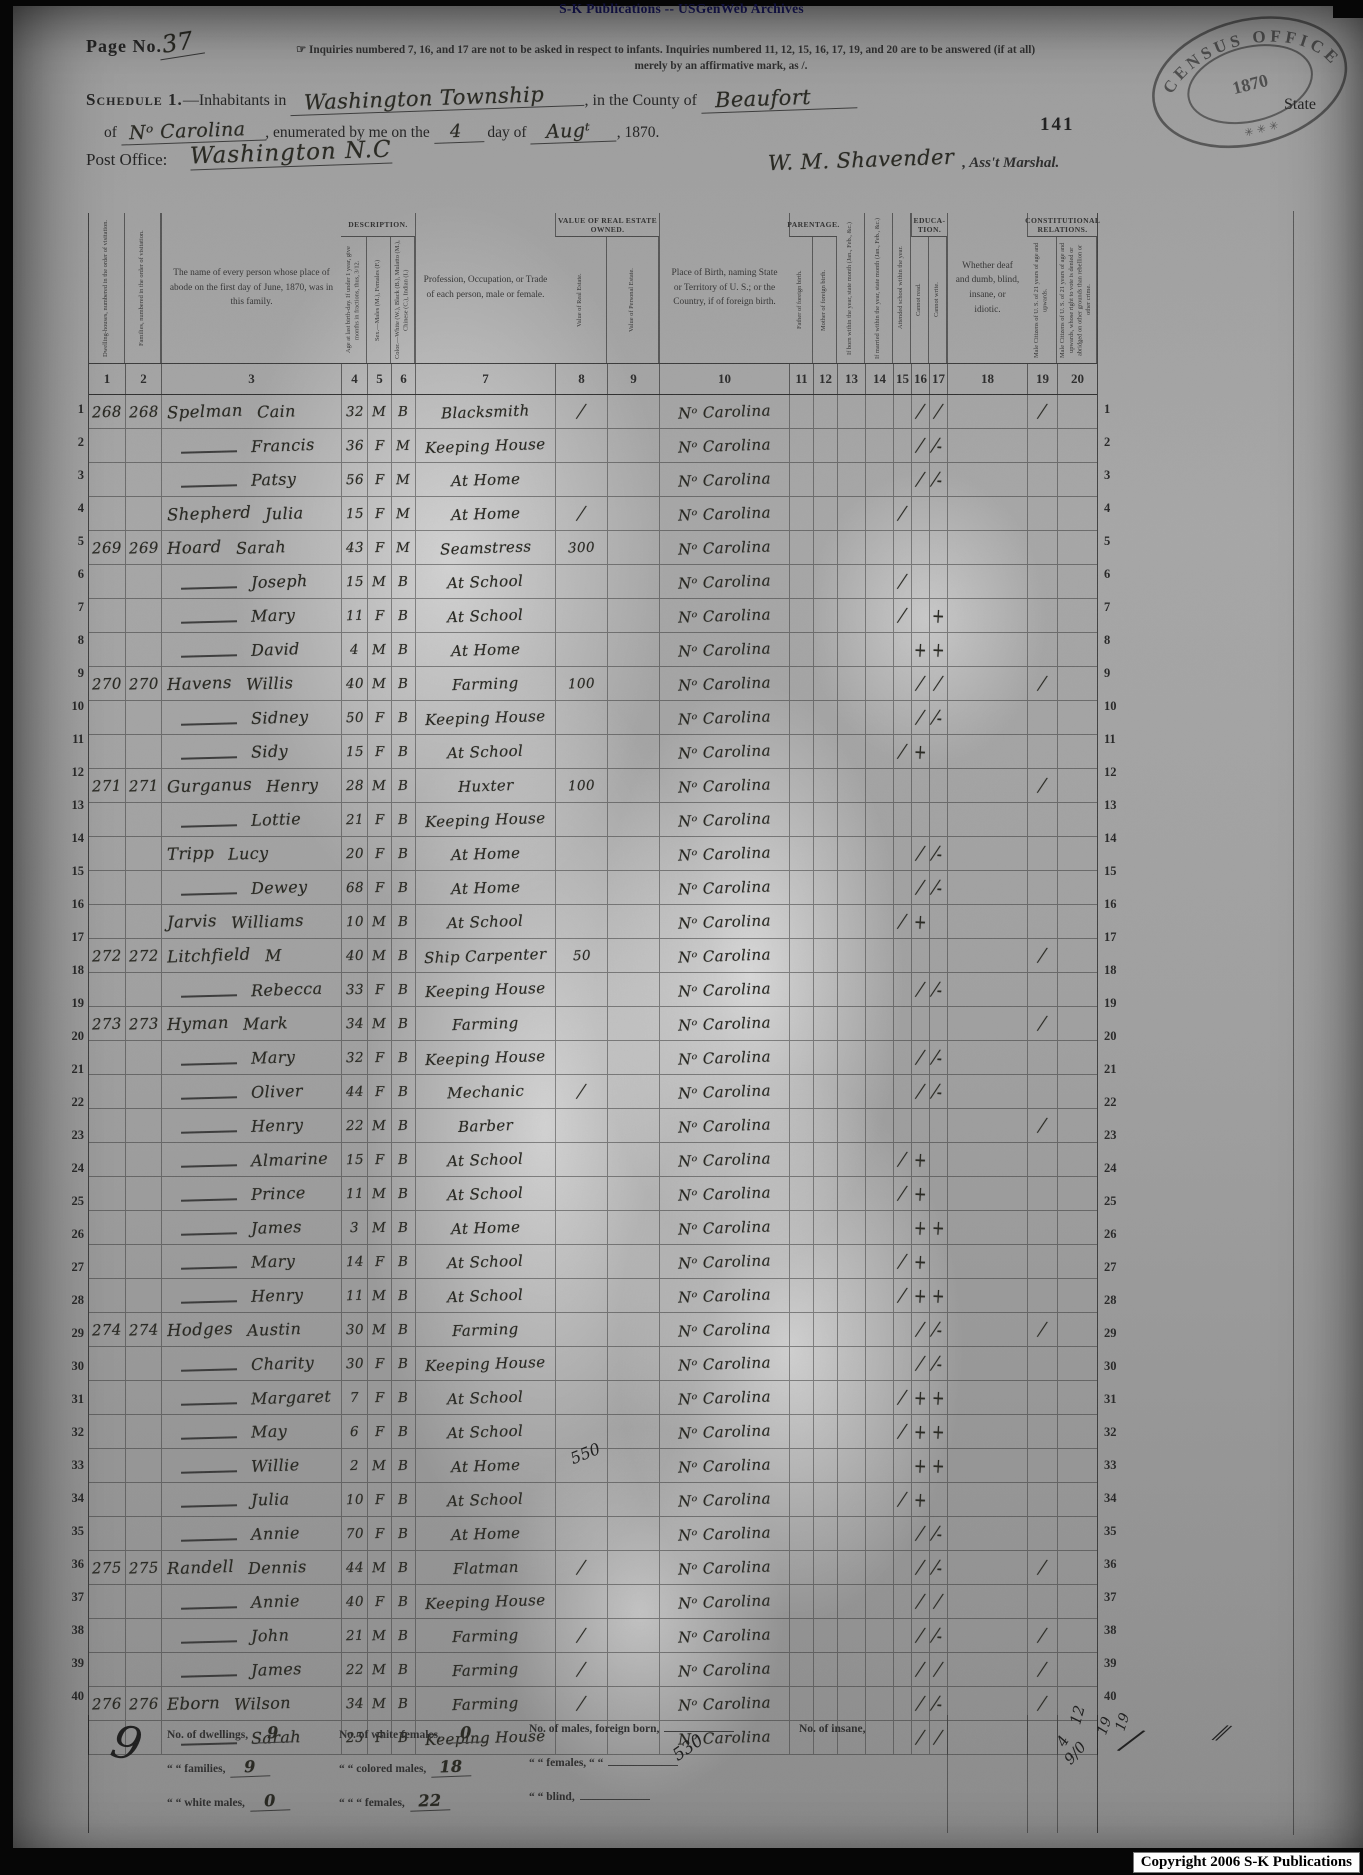  I want to click on column-header-5: Sex.—Males (M.), Females (F.), so click(379, 300).